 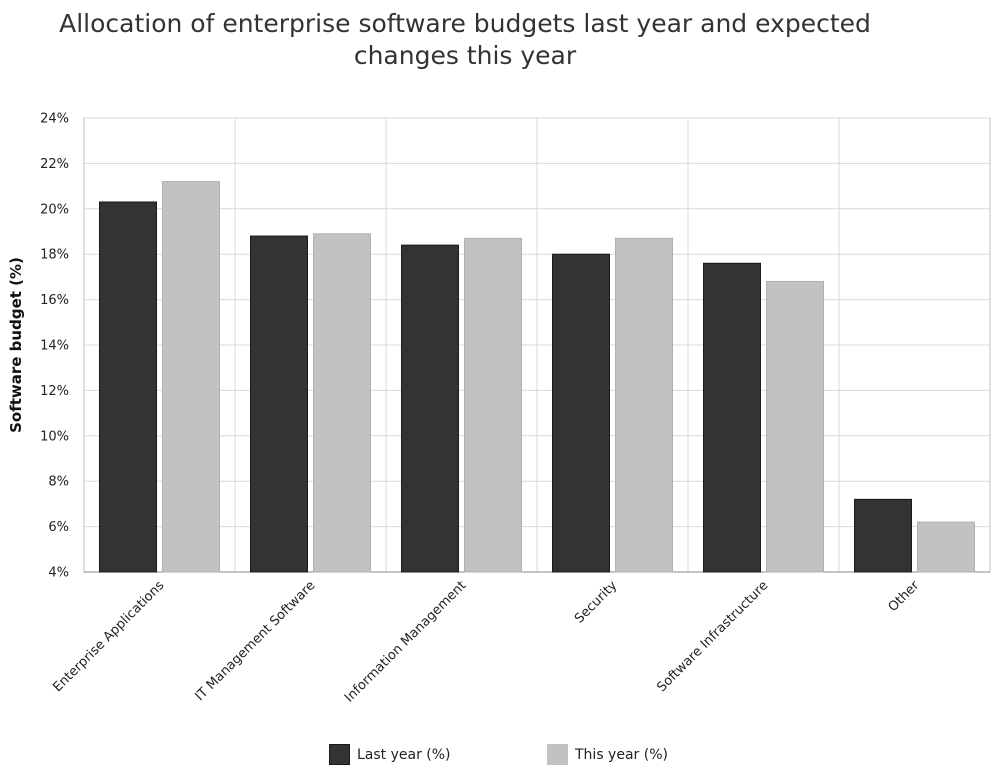 I want to click on y-tick-label: 16%, so click(x=54, y=300).